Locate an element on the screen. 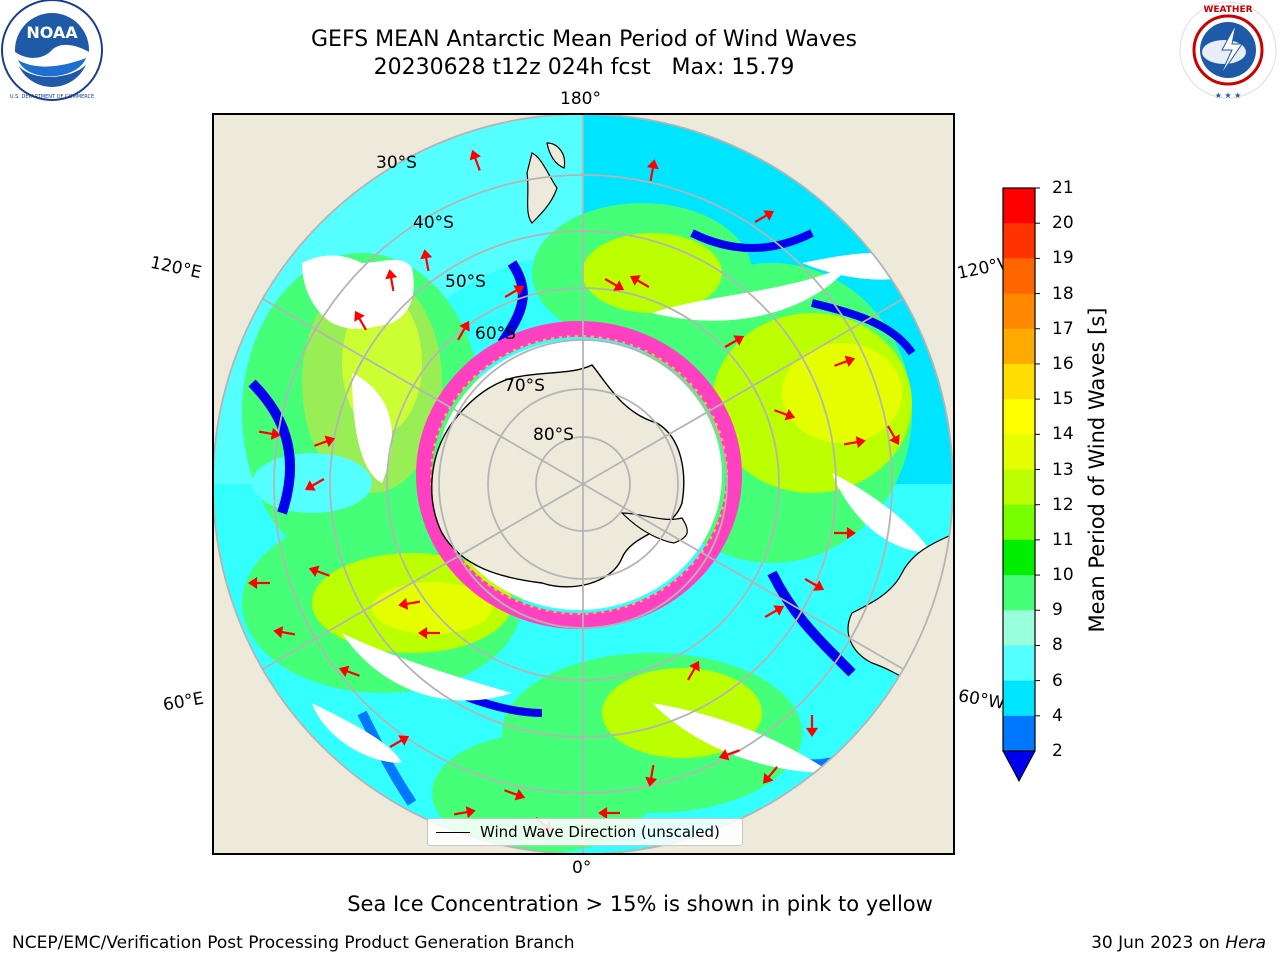 The image size is (1280, 960). lat-label-70s: 70°S is located at coordinates (524, 386).